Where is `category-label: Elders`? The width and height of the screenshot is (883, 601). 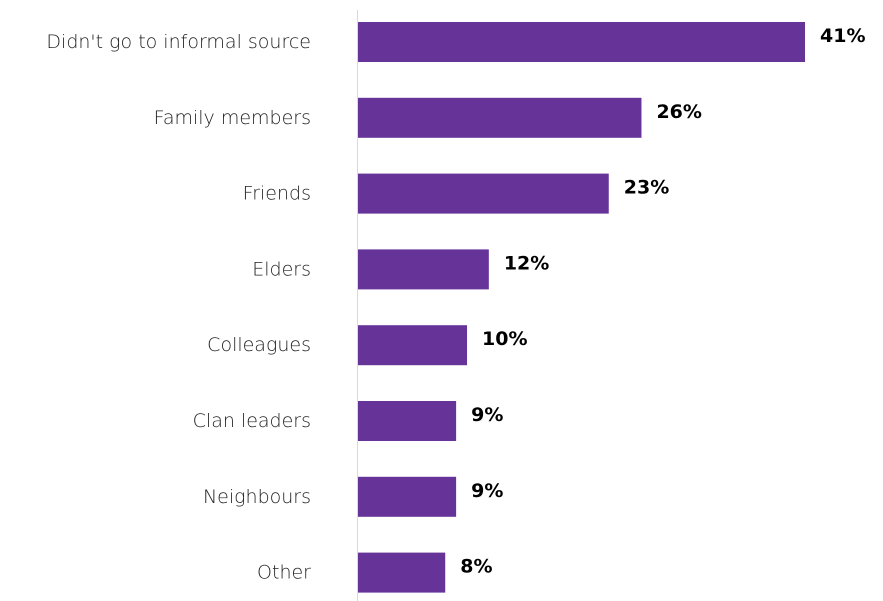
category-label: Elders is located at coordinates (281, 269).